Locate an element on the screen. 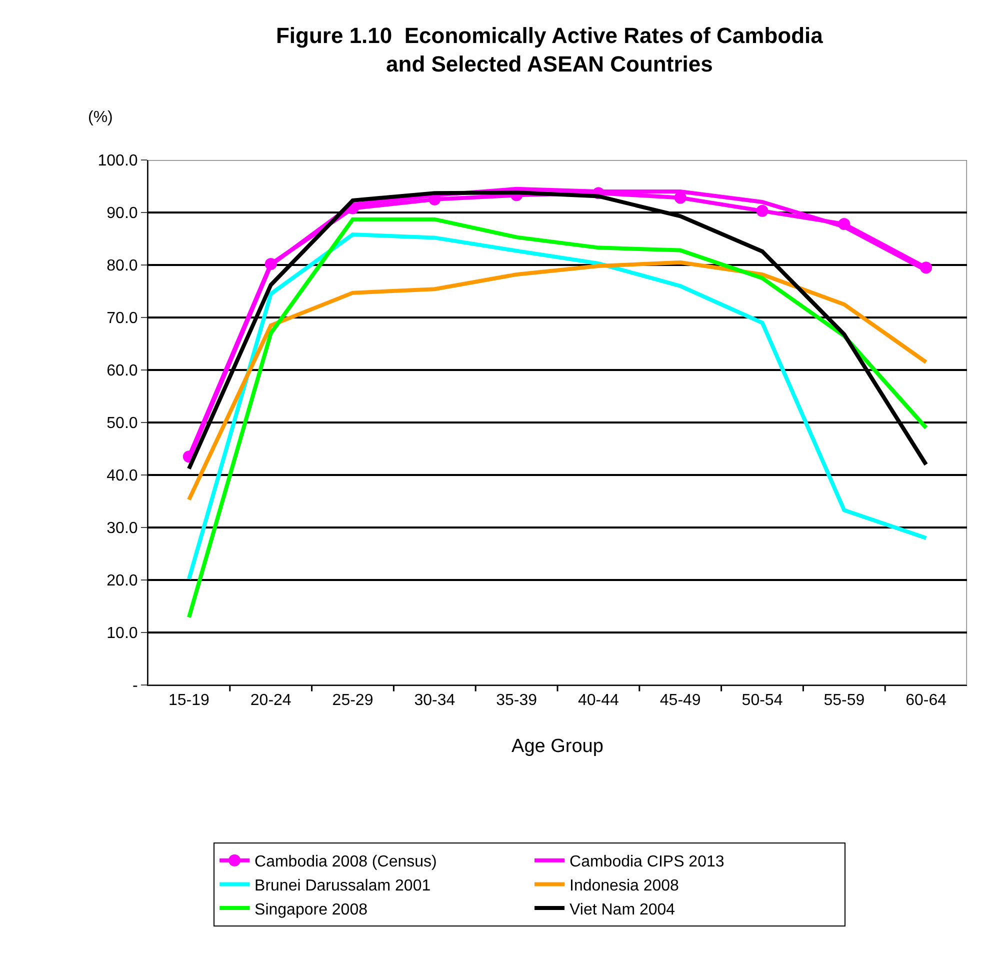  y-axis-title: (%) is located at coordinates (100, 117).